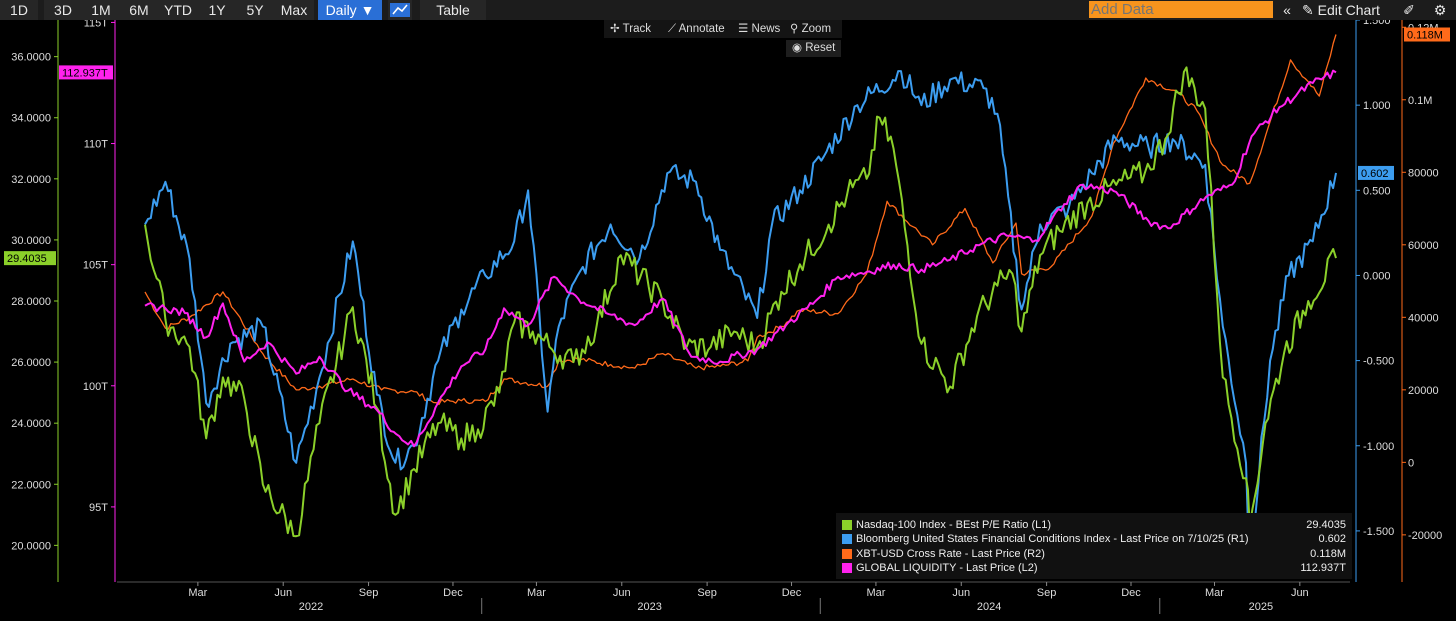 This screenshot has width=1456, height=621. Describe the element at coordinates (95, 266) in the screenshot. I see `l2-tick-label: 105T` at that location.